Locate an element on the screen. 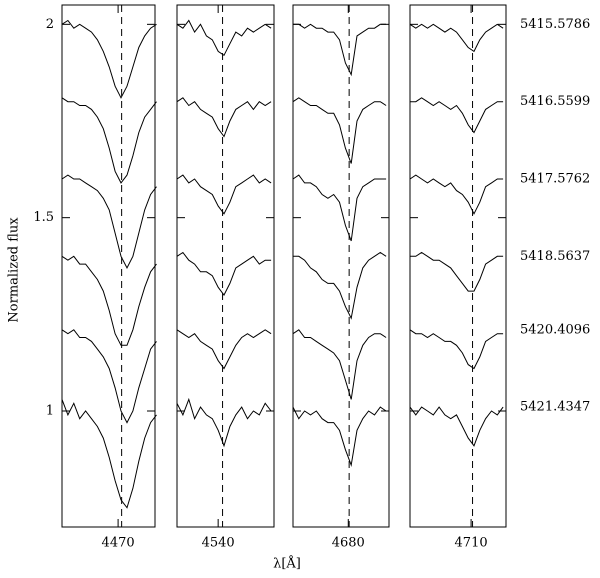 This screenshot has height=578, width=600. x-tick-label: 4470 is located at coordinates (118, 543).